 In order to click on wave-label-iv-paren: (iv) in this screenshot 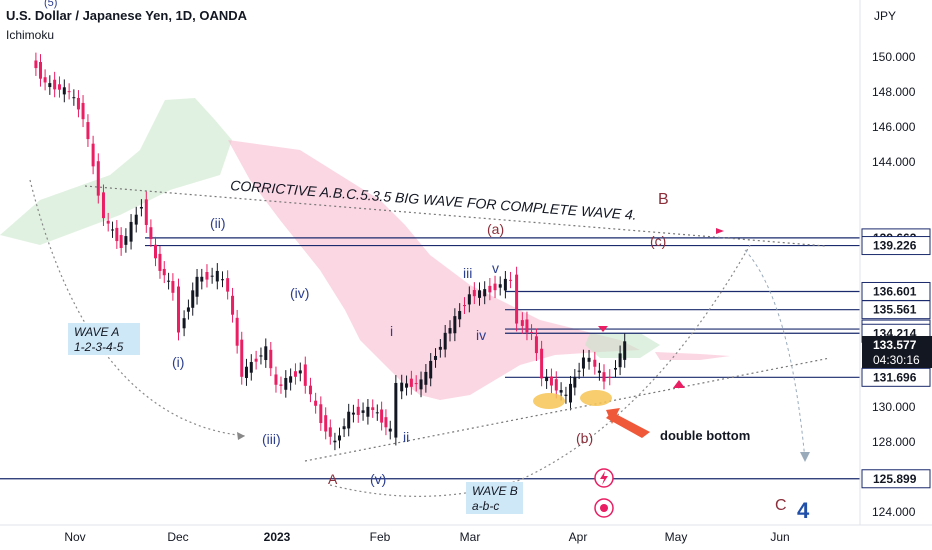, I will do `click(299, 293)`.